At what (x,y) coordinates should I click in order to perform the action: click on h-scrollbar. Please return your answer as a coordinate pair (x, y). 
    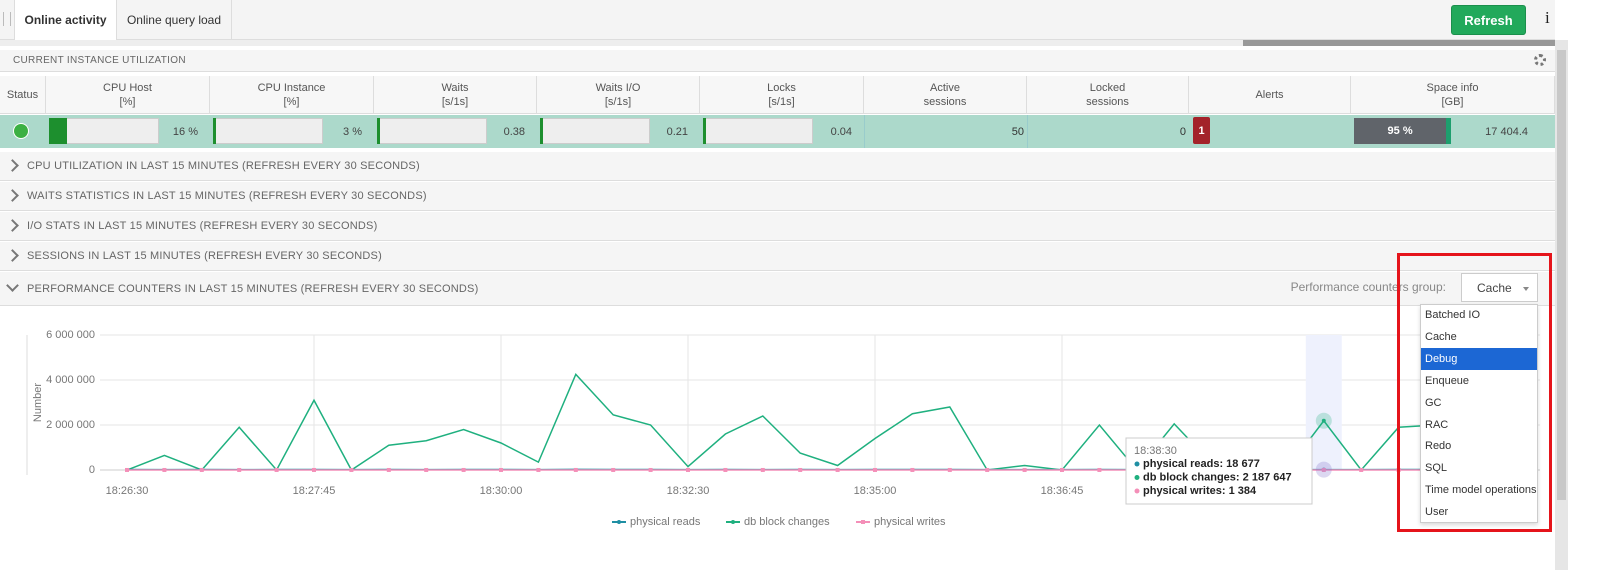
    Looking at the image, I should click on (777, 43).